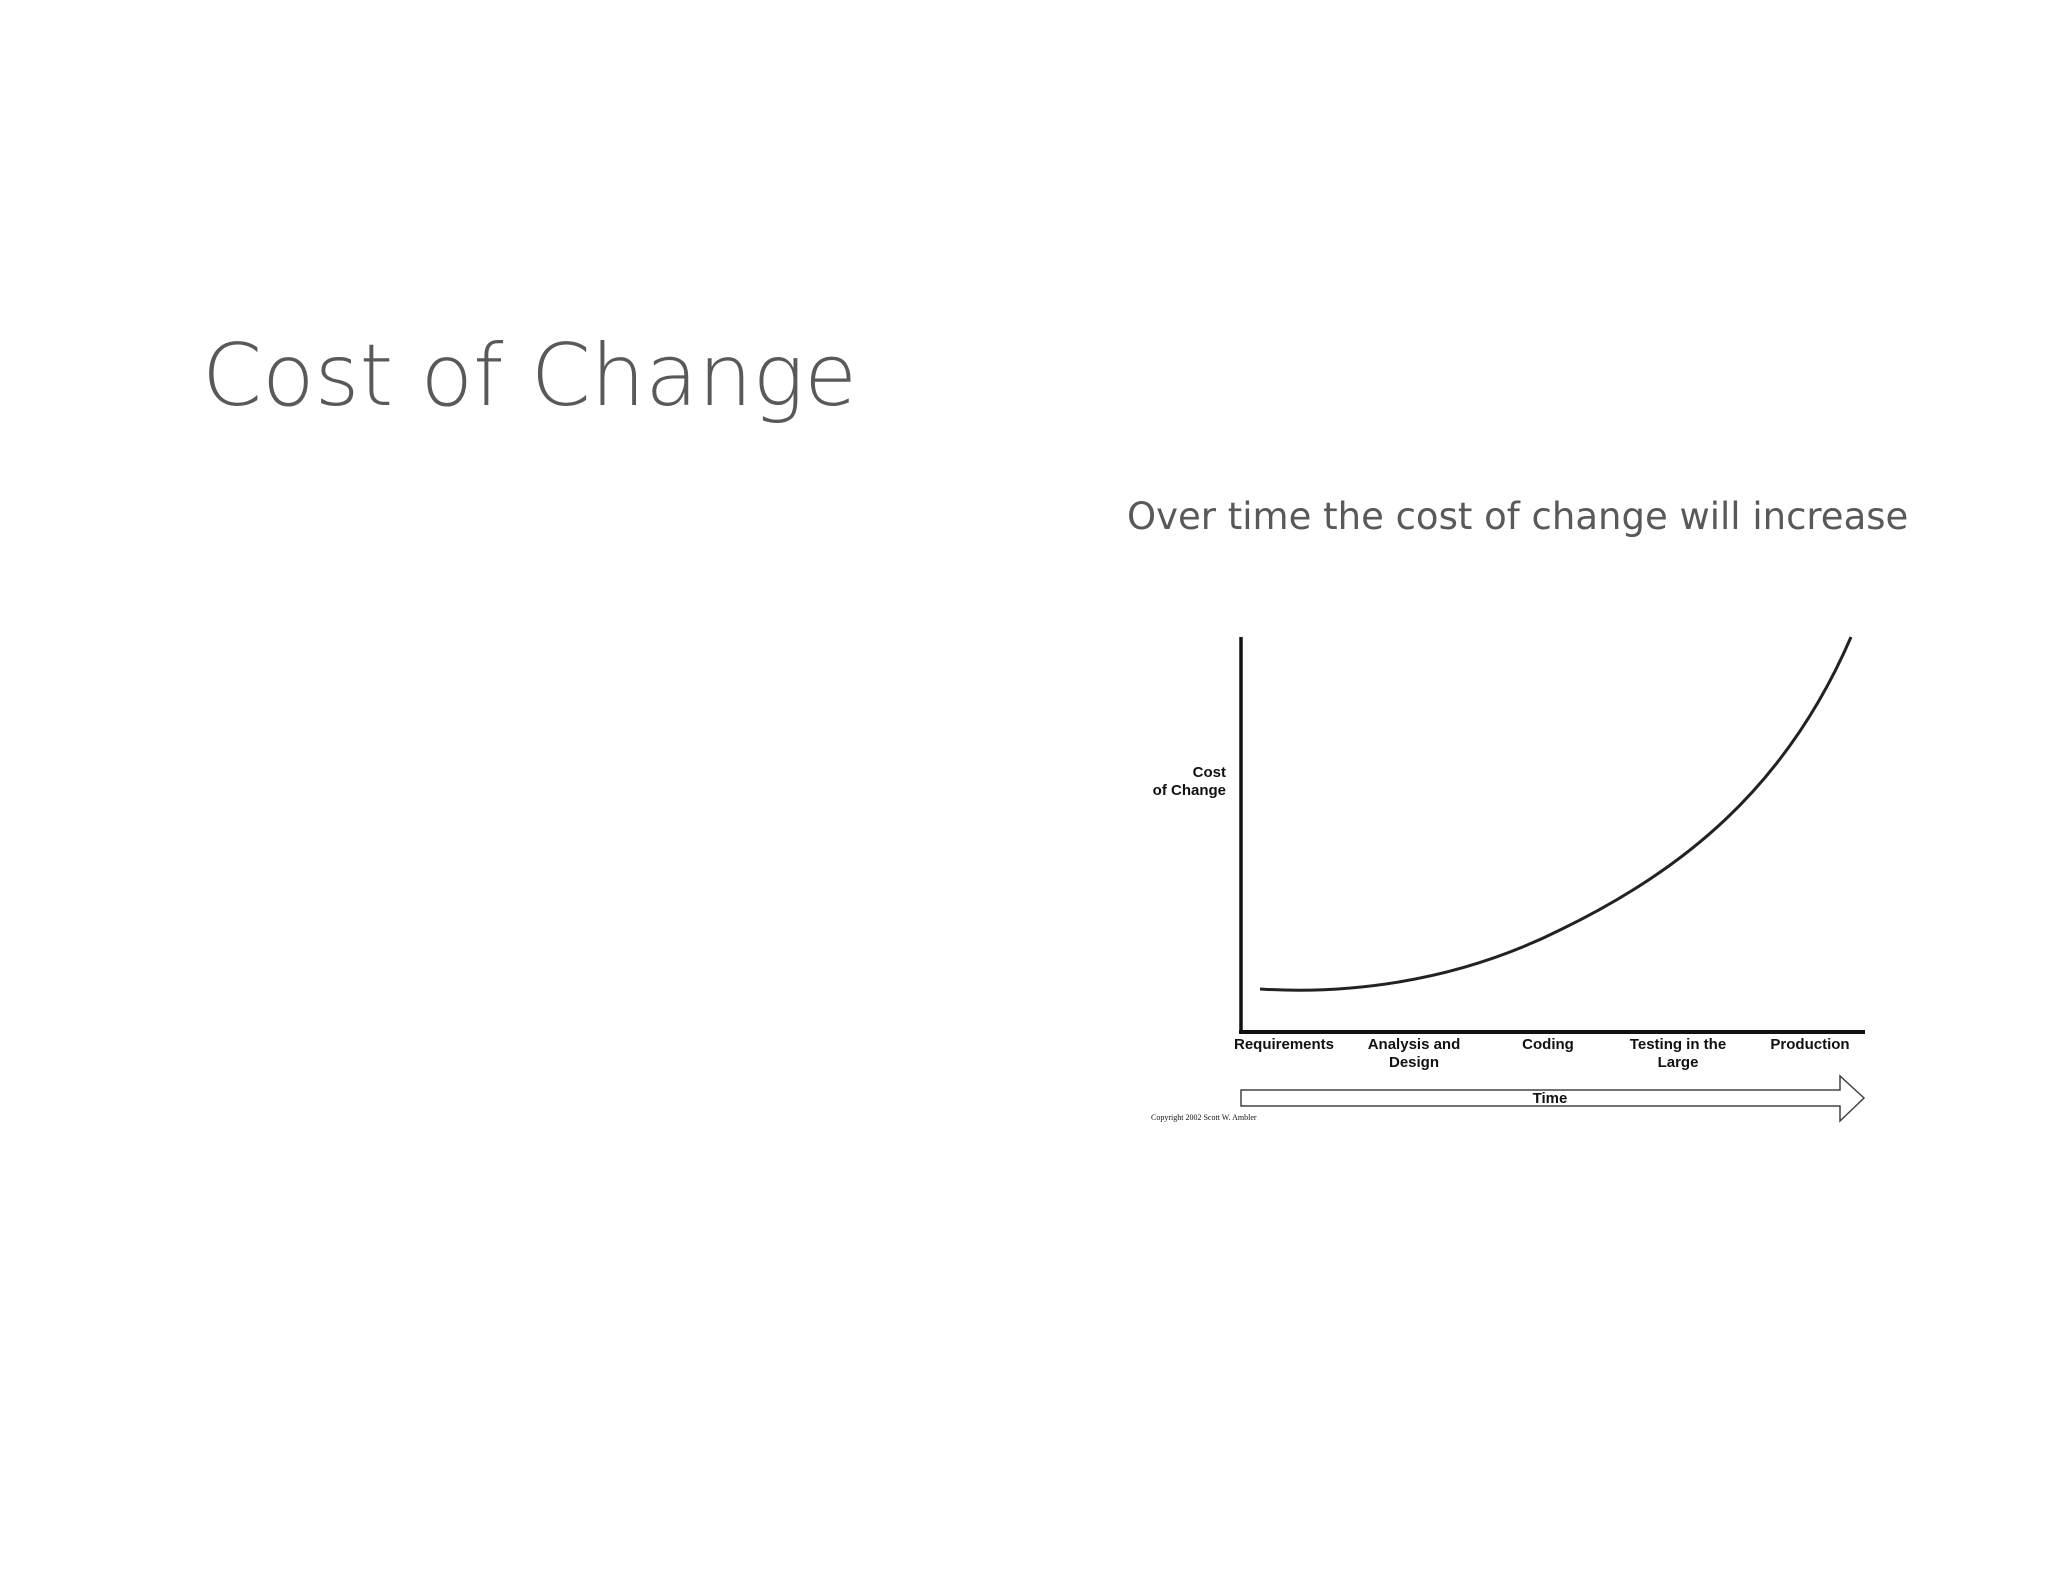  What do you see at coordinates (1284, 1044) in the screenshot?
I see `stage-label: Requirements` at bounding box center [1284, 1044].